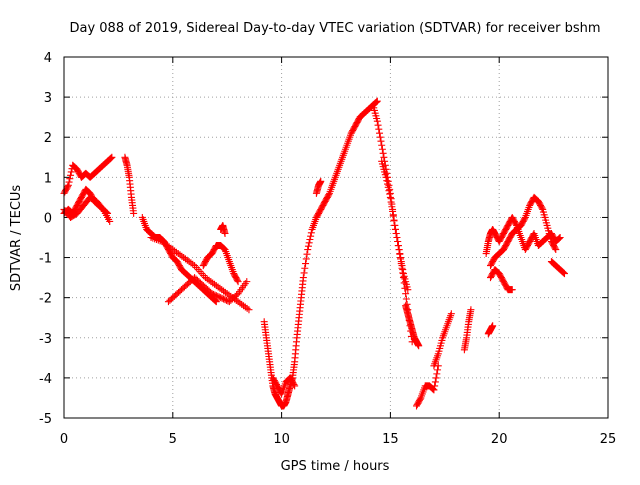  I want to click on y-axis-label: SDTVAR / TECUs, so click(16, 238).